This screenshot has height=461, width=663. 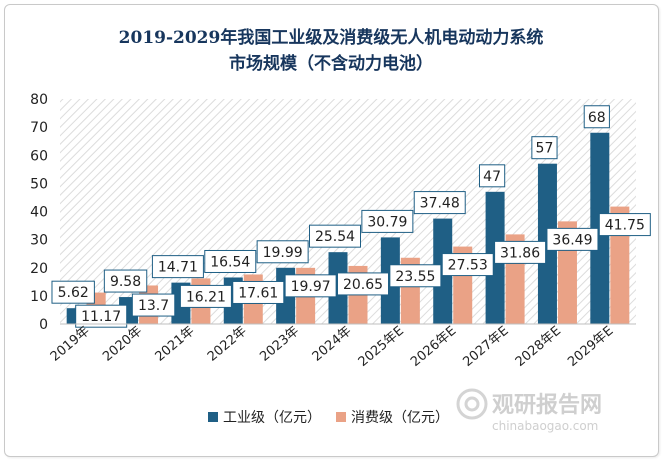 I want to click on legend: 工业级（亿元） 消费级（亿元）, so click(x=328, y=418).